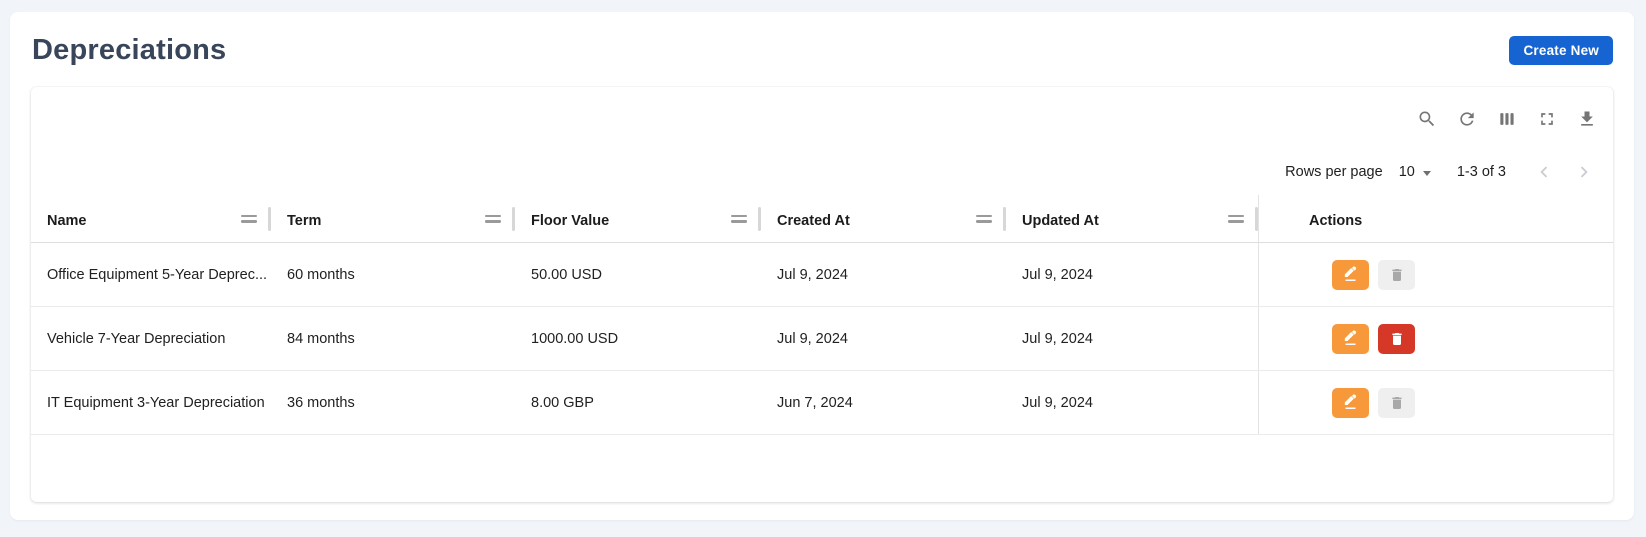  Describe the element at coordinates (393, 402) in the screenshot. I see `cell-term: 36 months` at that location.